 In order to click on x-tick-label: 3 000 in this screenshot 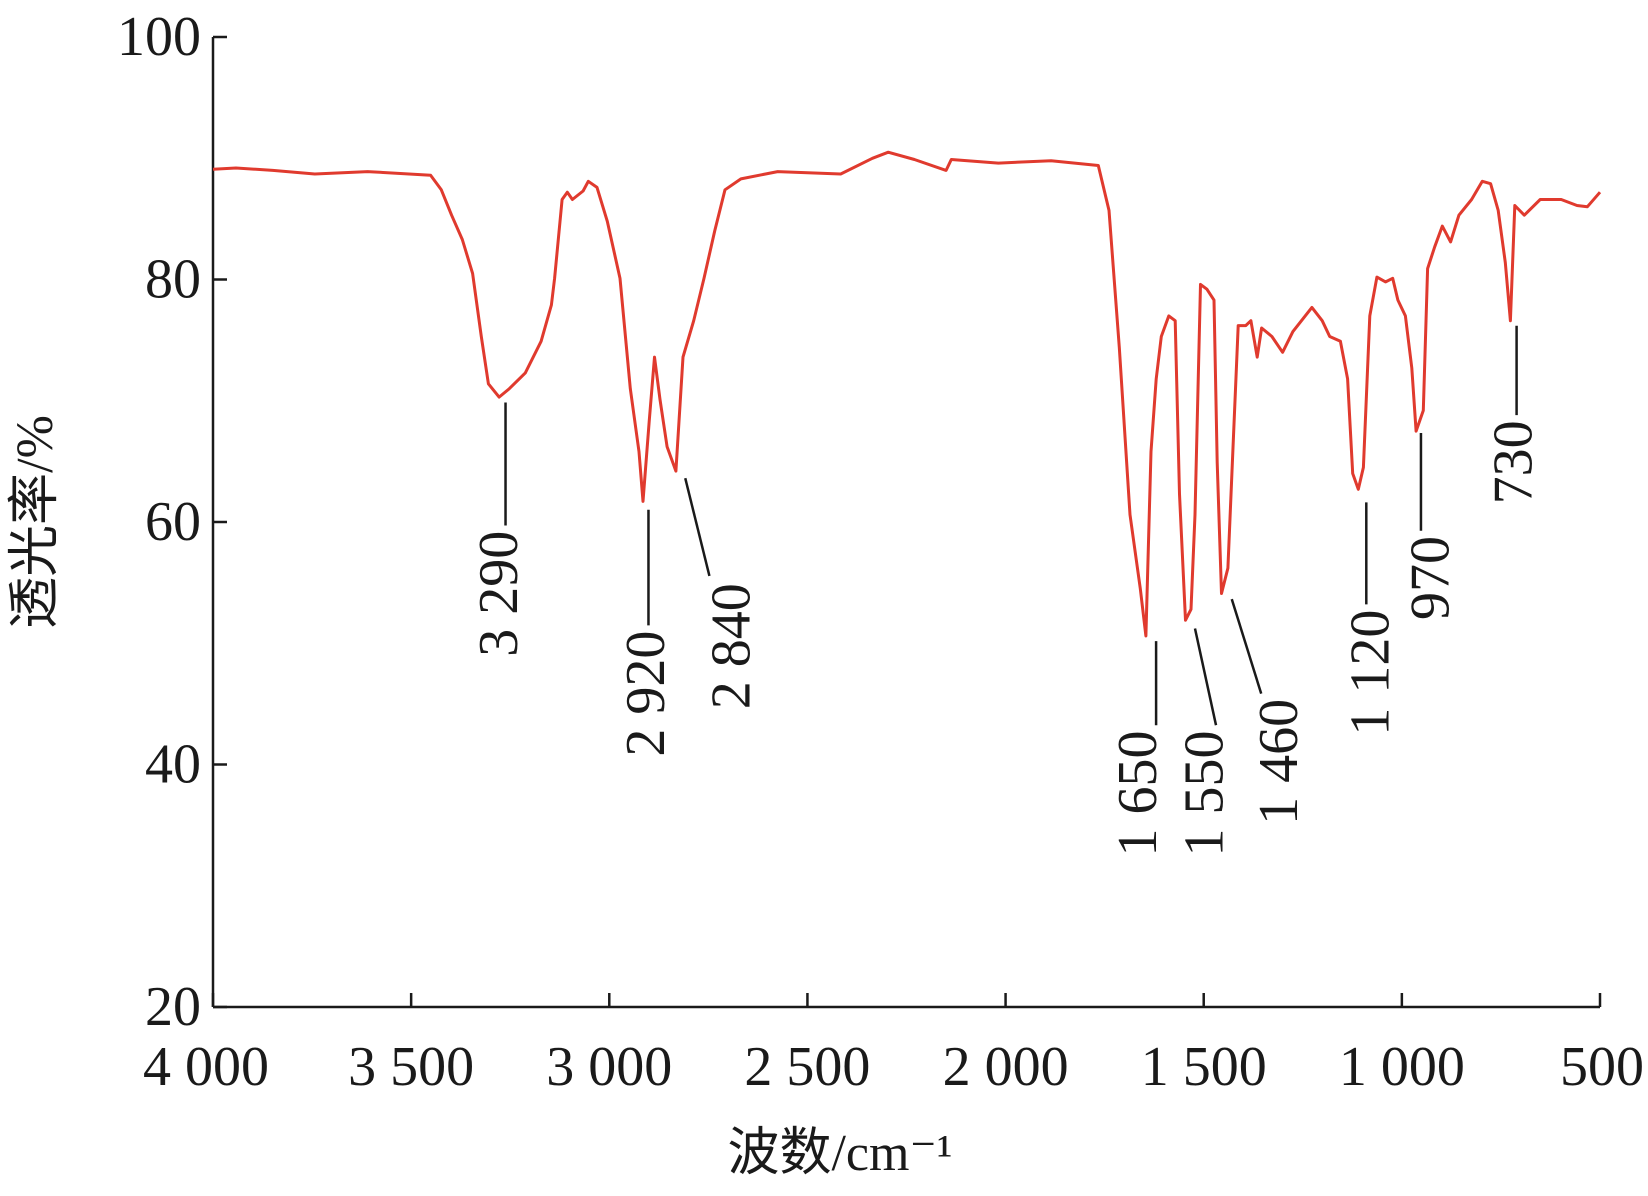, I will do `click(609, 1067)`.